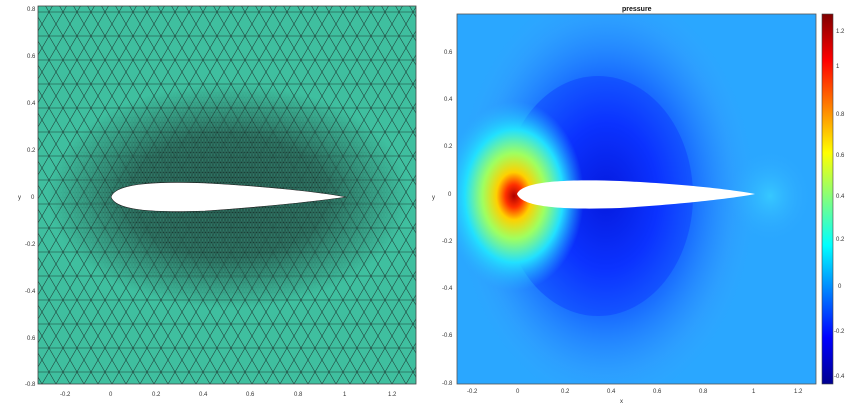 The image size is (854, 410). Describe the element at coordinates (840, 287) in the screenshot. I see `colorbar-tick: 0` at that location.